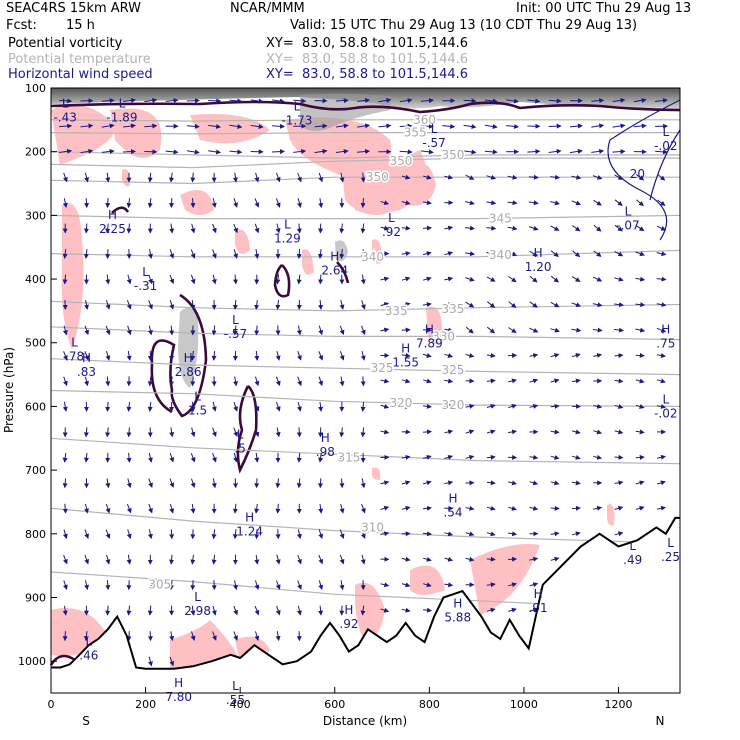 The width and height of the screenshot is (740, 740). Describe the element at coordinates (665, 414) in the screenshot. I see `extremum-value: -.02` at that location.